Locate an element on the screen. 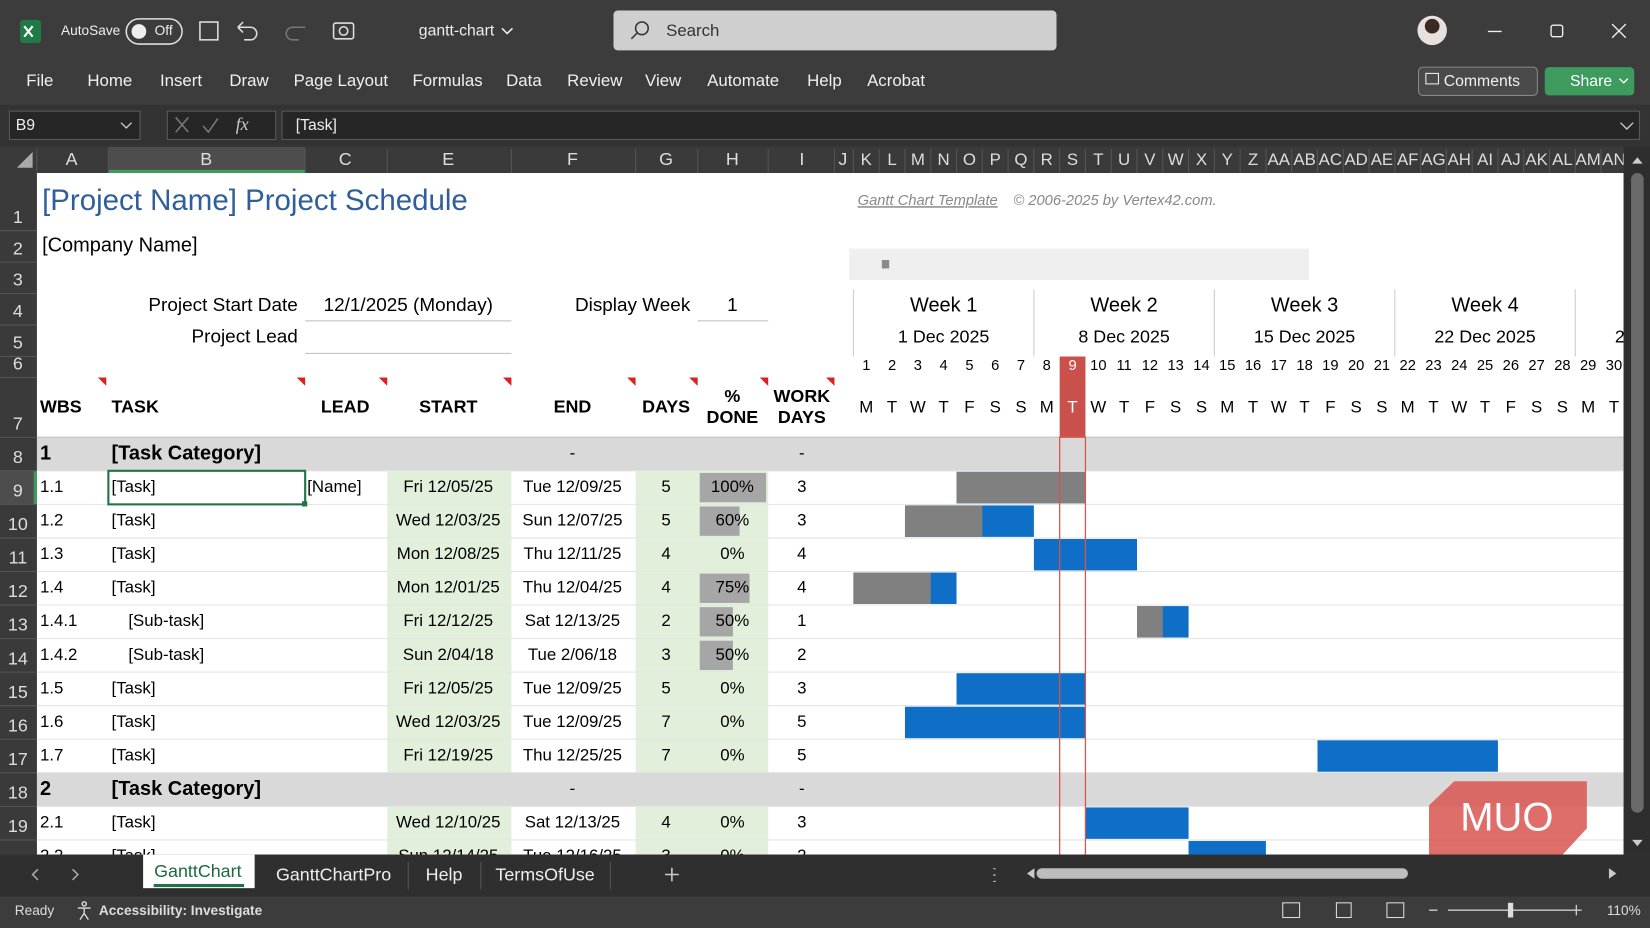 The height and width of the screenshot is (928, 1650). formula-input is located at coordinates (961, 125).